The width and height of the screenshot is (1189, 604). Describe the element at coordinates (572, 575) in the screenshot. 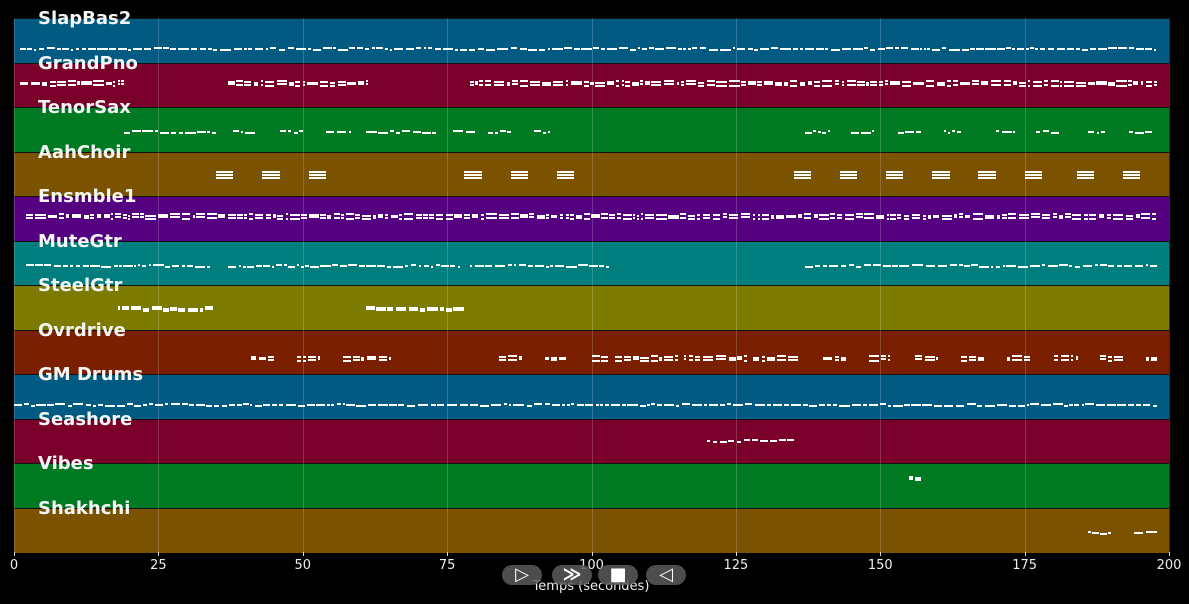

I see `fast-forward-button: ≫` at that location.